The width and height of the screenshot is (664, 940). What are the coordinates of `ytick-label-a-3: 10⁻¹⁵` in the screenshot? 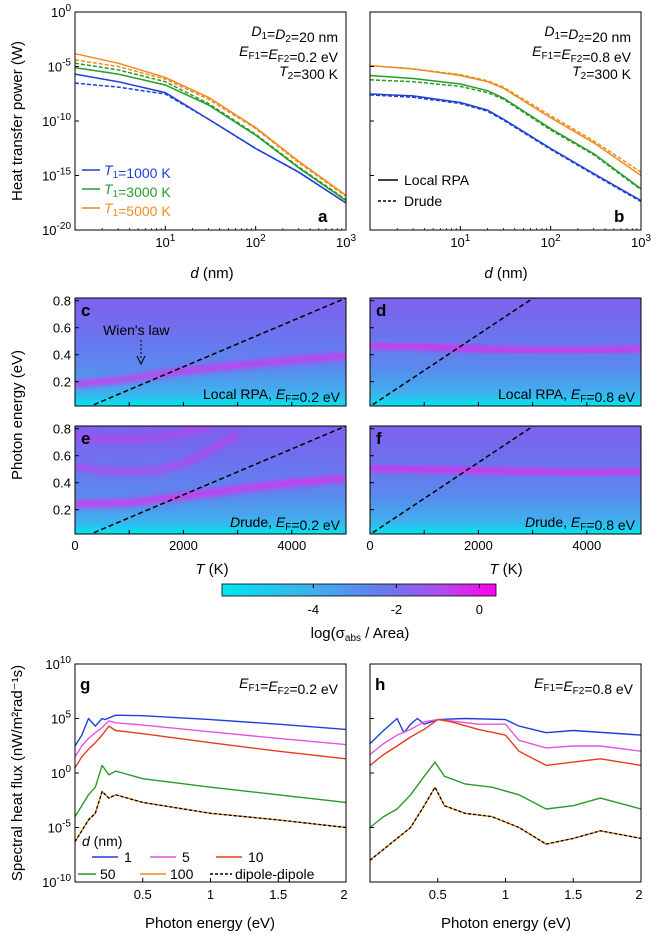 It's located at (56, 175).